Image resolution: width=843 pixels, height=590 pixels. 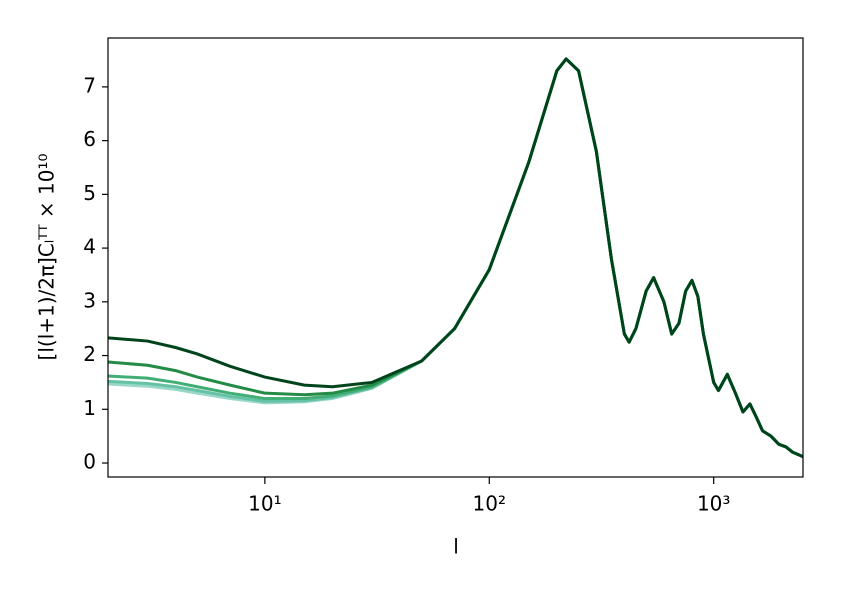 What do you see at coordinates (89, 193) in the screenshot?
I see `y-tick-label: 5` at bounding box center [89, 193].